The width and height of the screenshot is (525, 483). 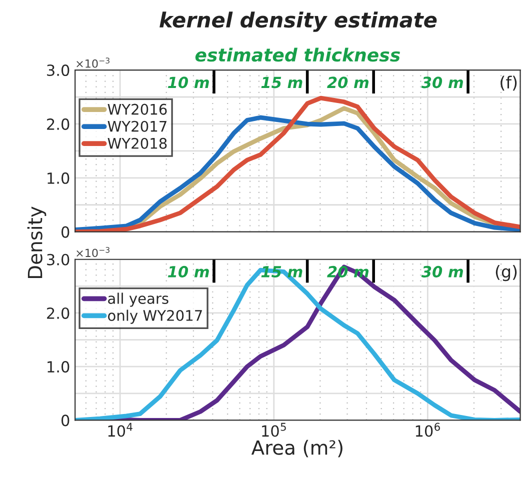 What do you see at coordinates (137, 126) in the screenshot?
I see `legend-label: WY2017` at bounding box center [137, 126].